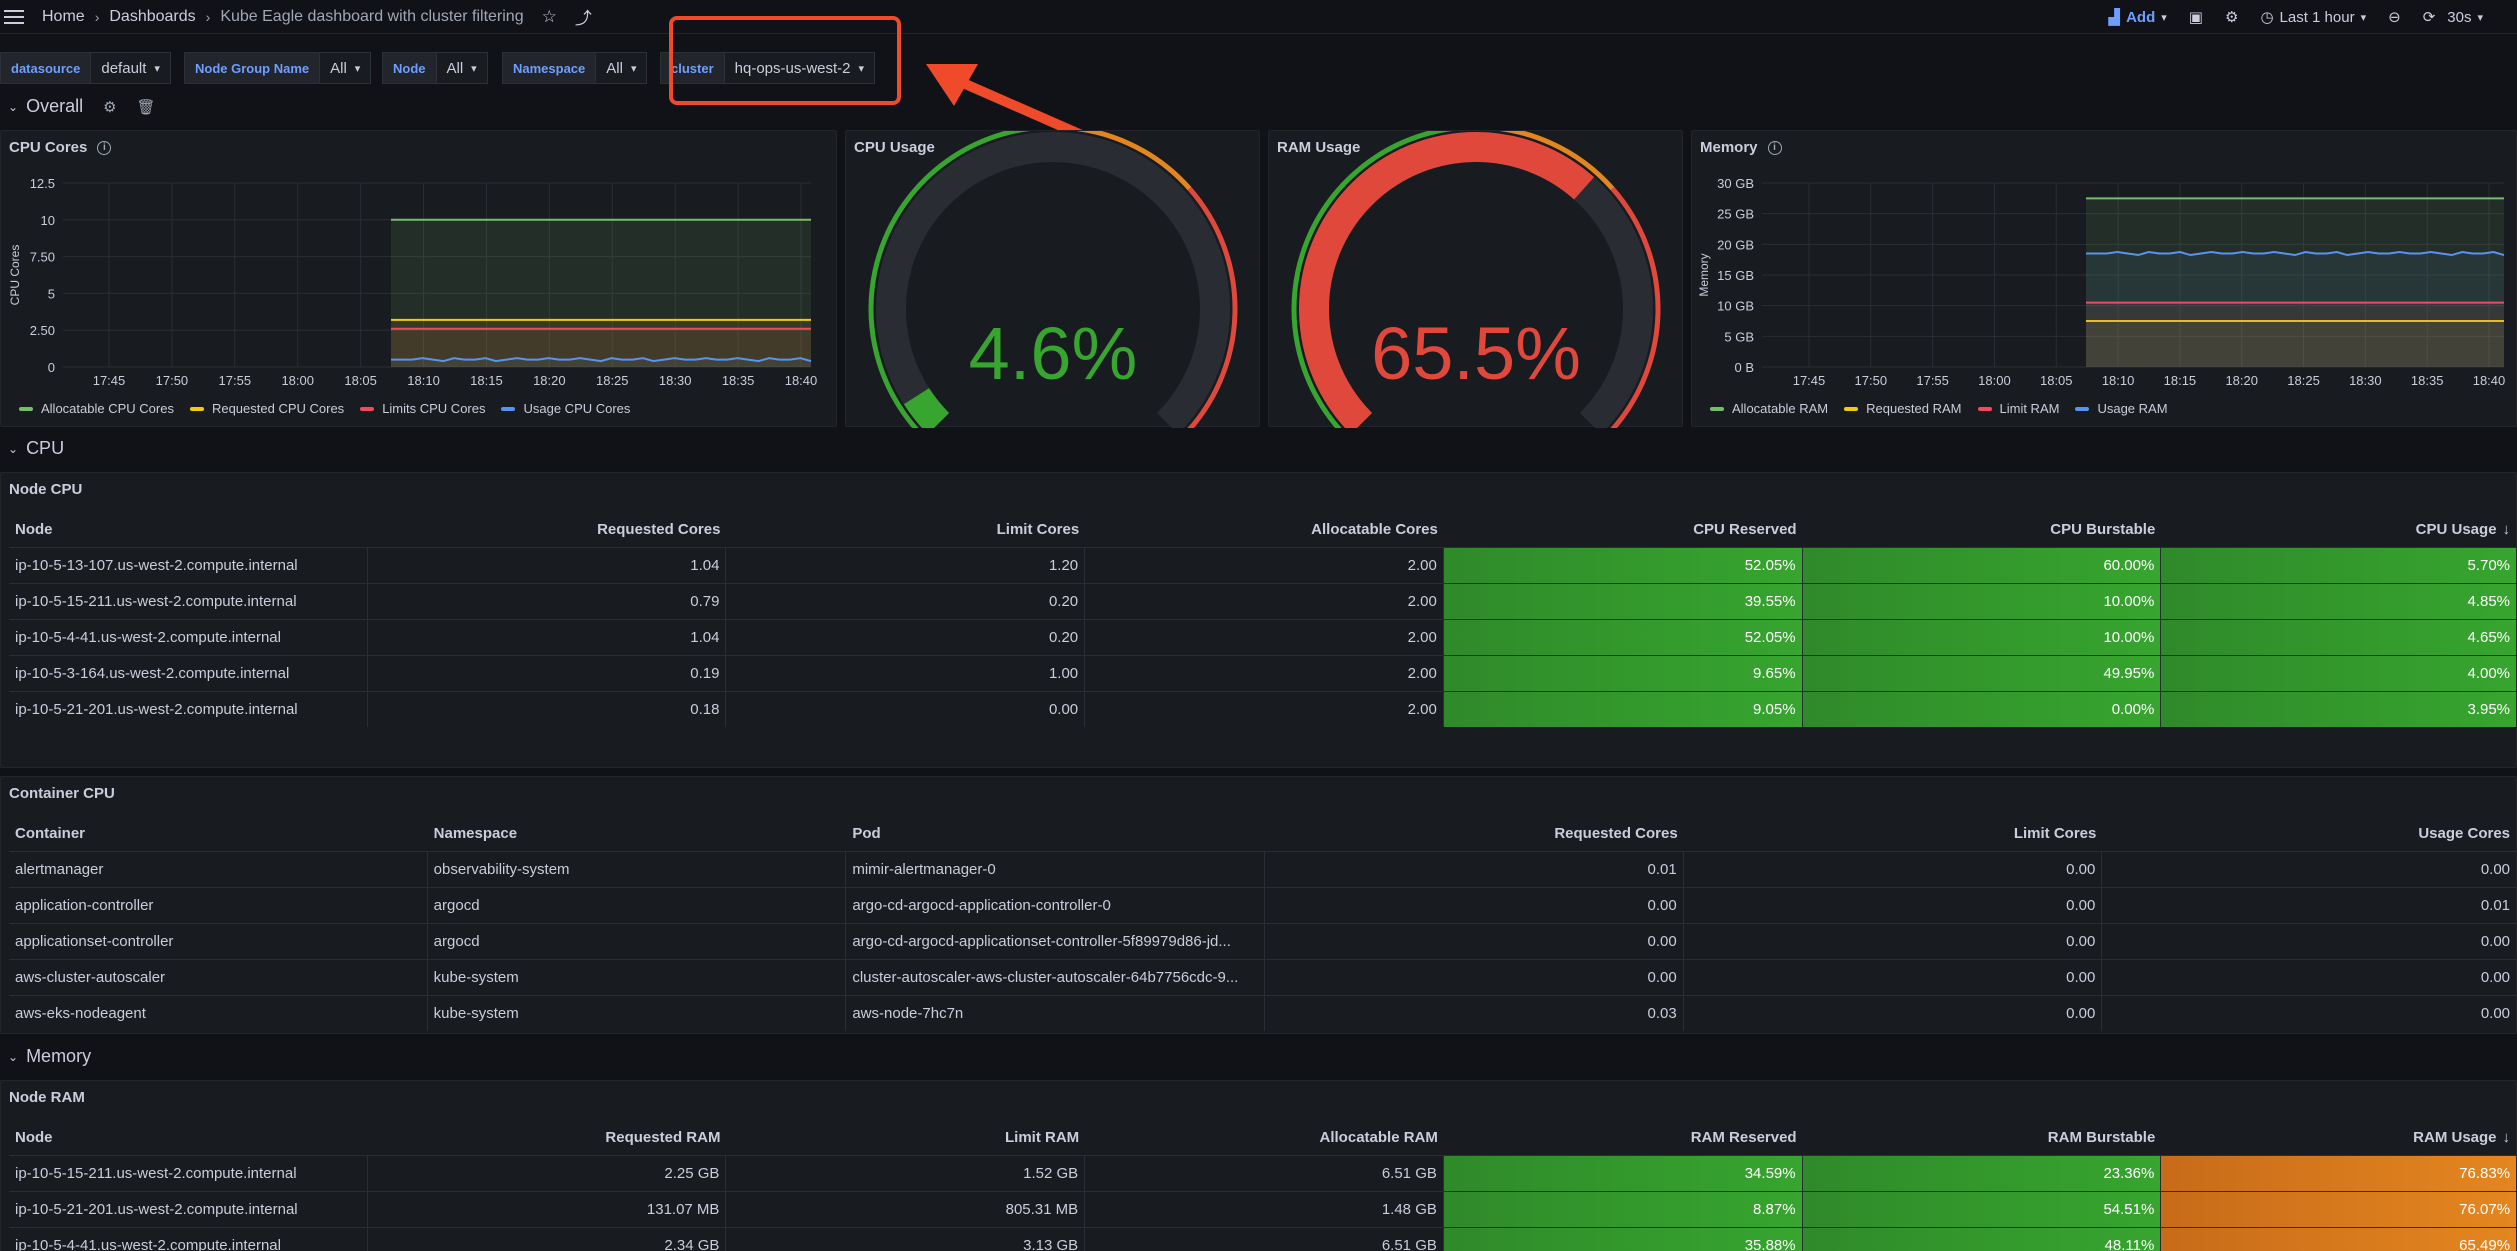 This screenshot has width=2517, height=1251. I want to click on breadcrumb-home: Home, so click(63, 16).